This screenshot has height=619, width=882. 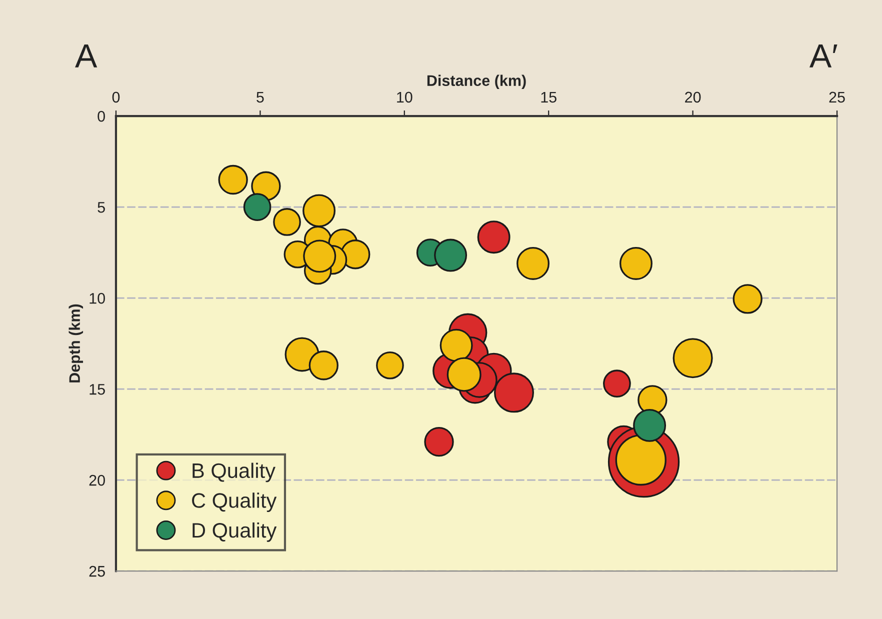 I want to click on y-tick-label: 25, so click(x=97, y=571).